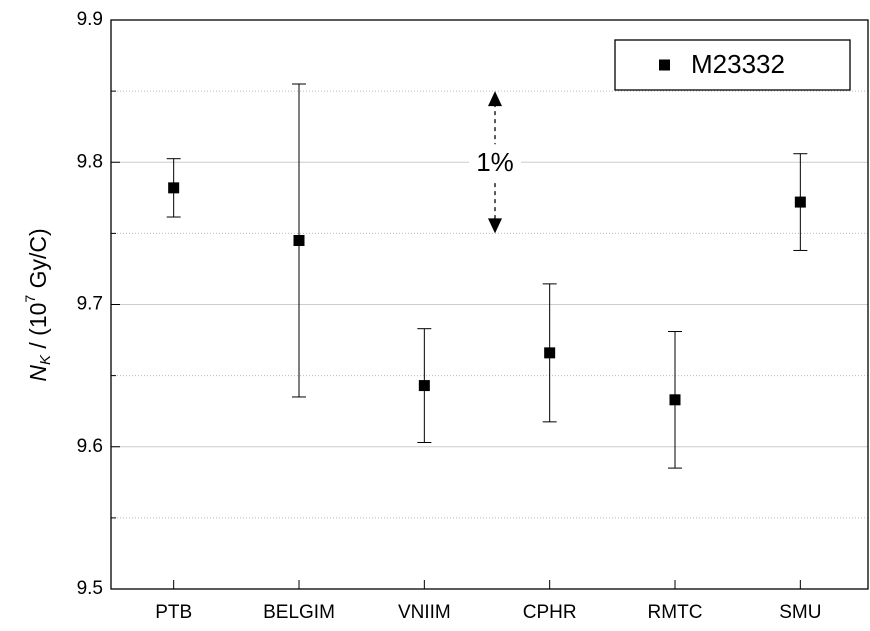 This screenshot has height=631, width=870. I want to click on y-tick-label: 9.7, so click(90, 304).